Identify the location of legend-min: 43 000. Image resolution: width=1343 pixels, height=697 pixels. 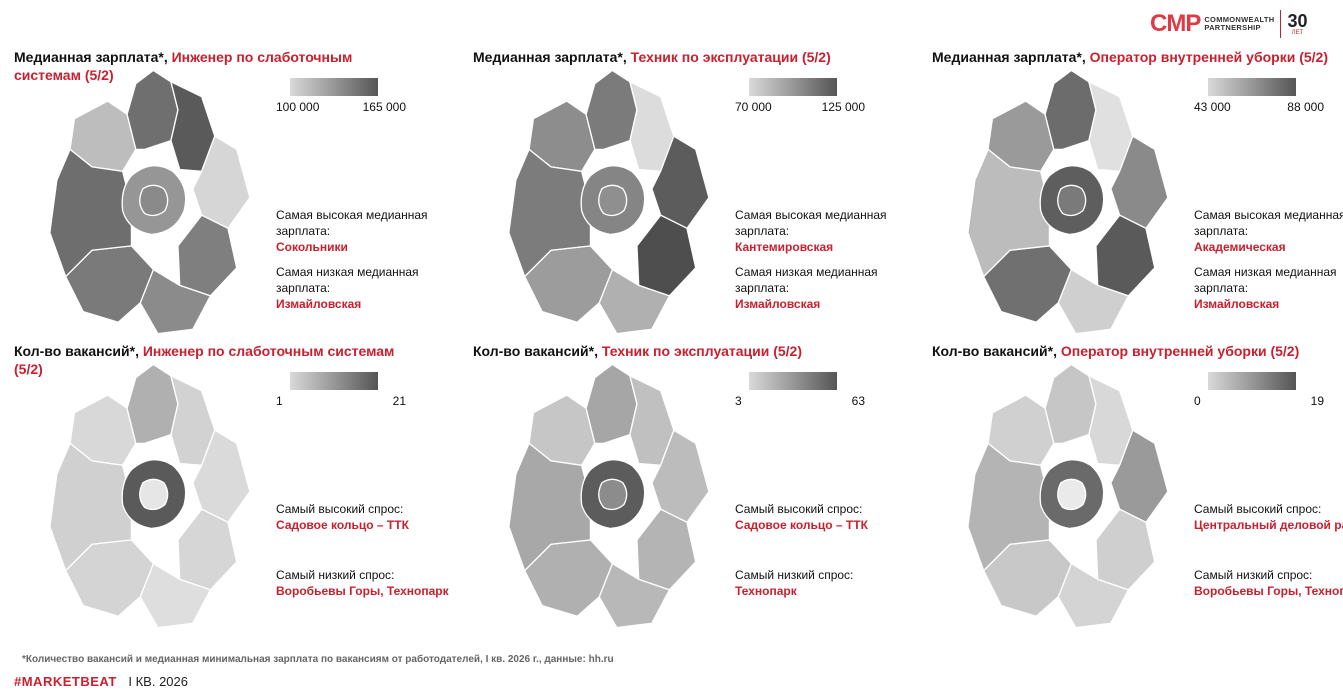
(1212, 107).